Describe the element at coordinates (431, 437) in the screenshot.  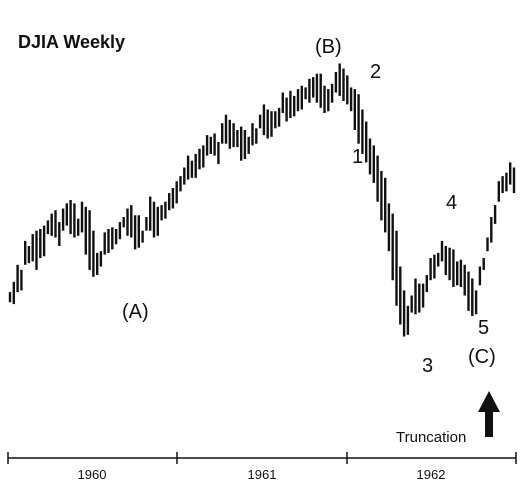
I see `truncation-annotation: Truncation` at that location.